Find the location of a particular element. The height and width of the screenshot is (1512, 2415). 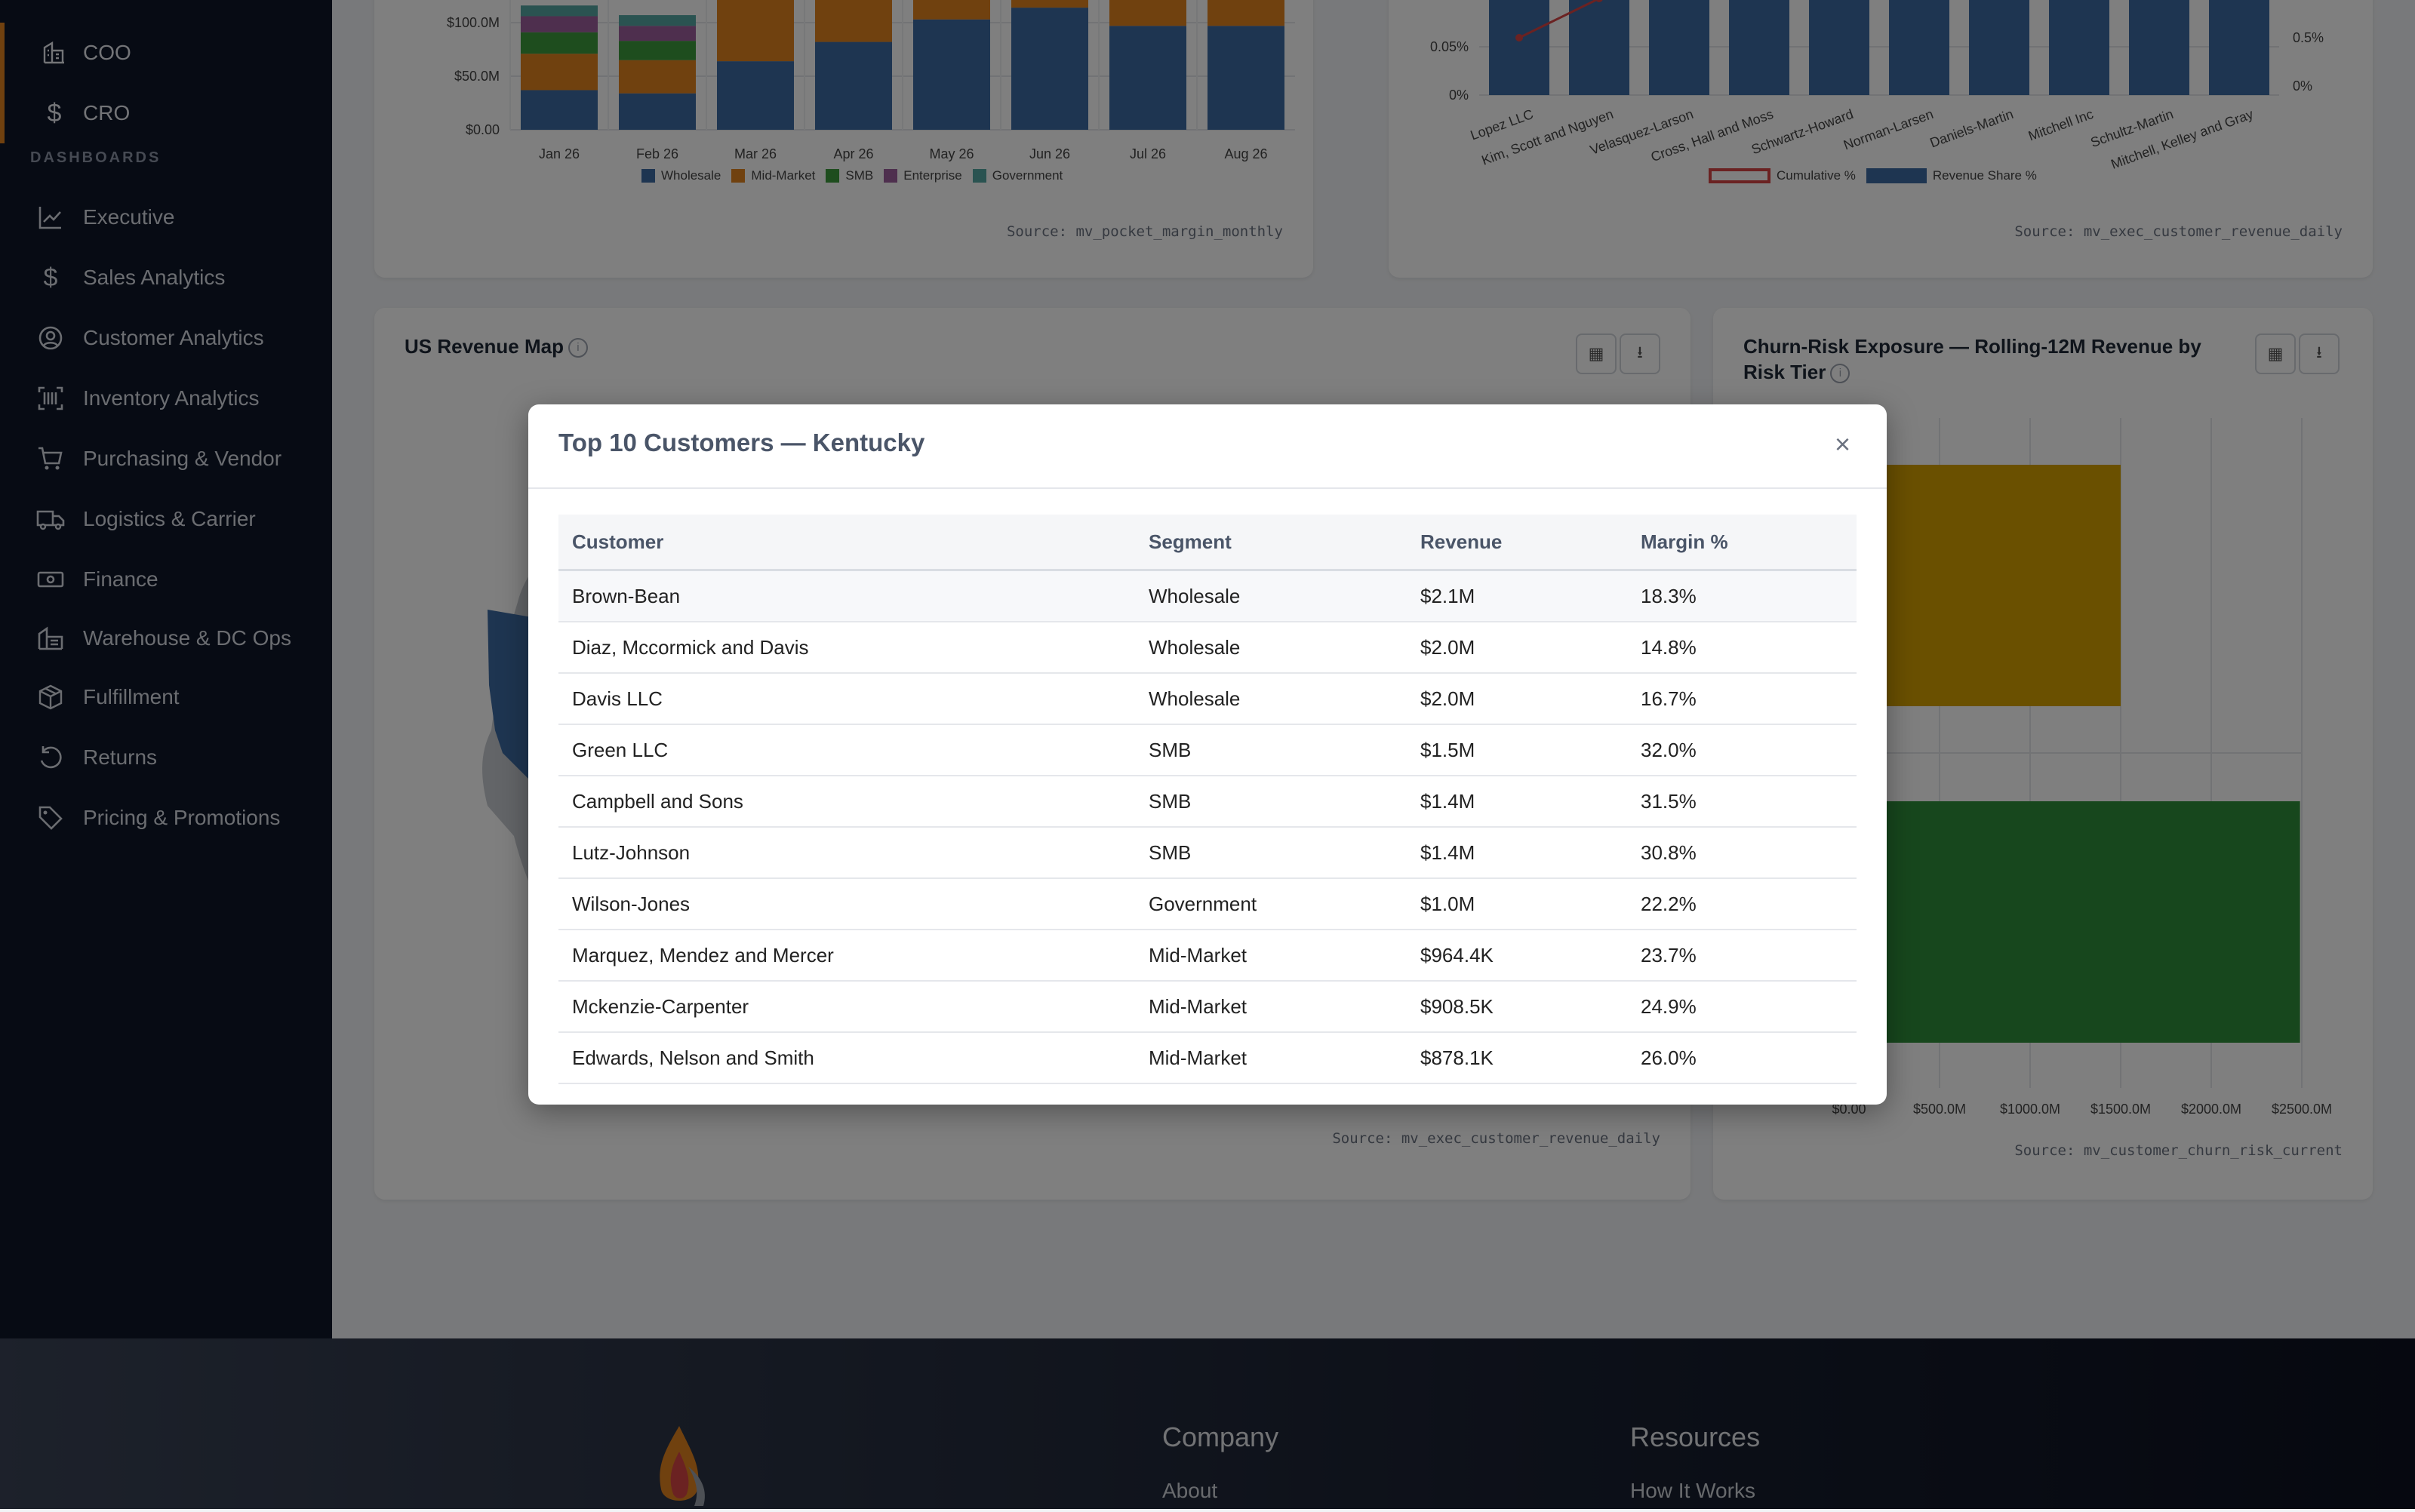

cell-margin: 14.8% is located at coordinates (1742, 648).